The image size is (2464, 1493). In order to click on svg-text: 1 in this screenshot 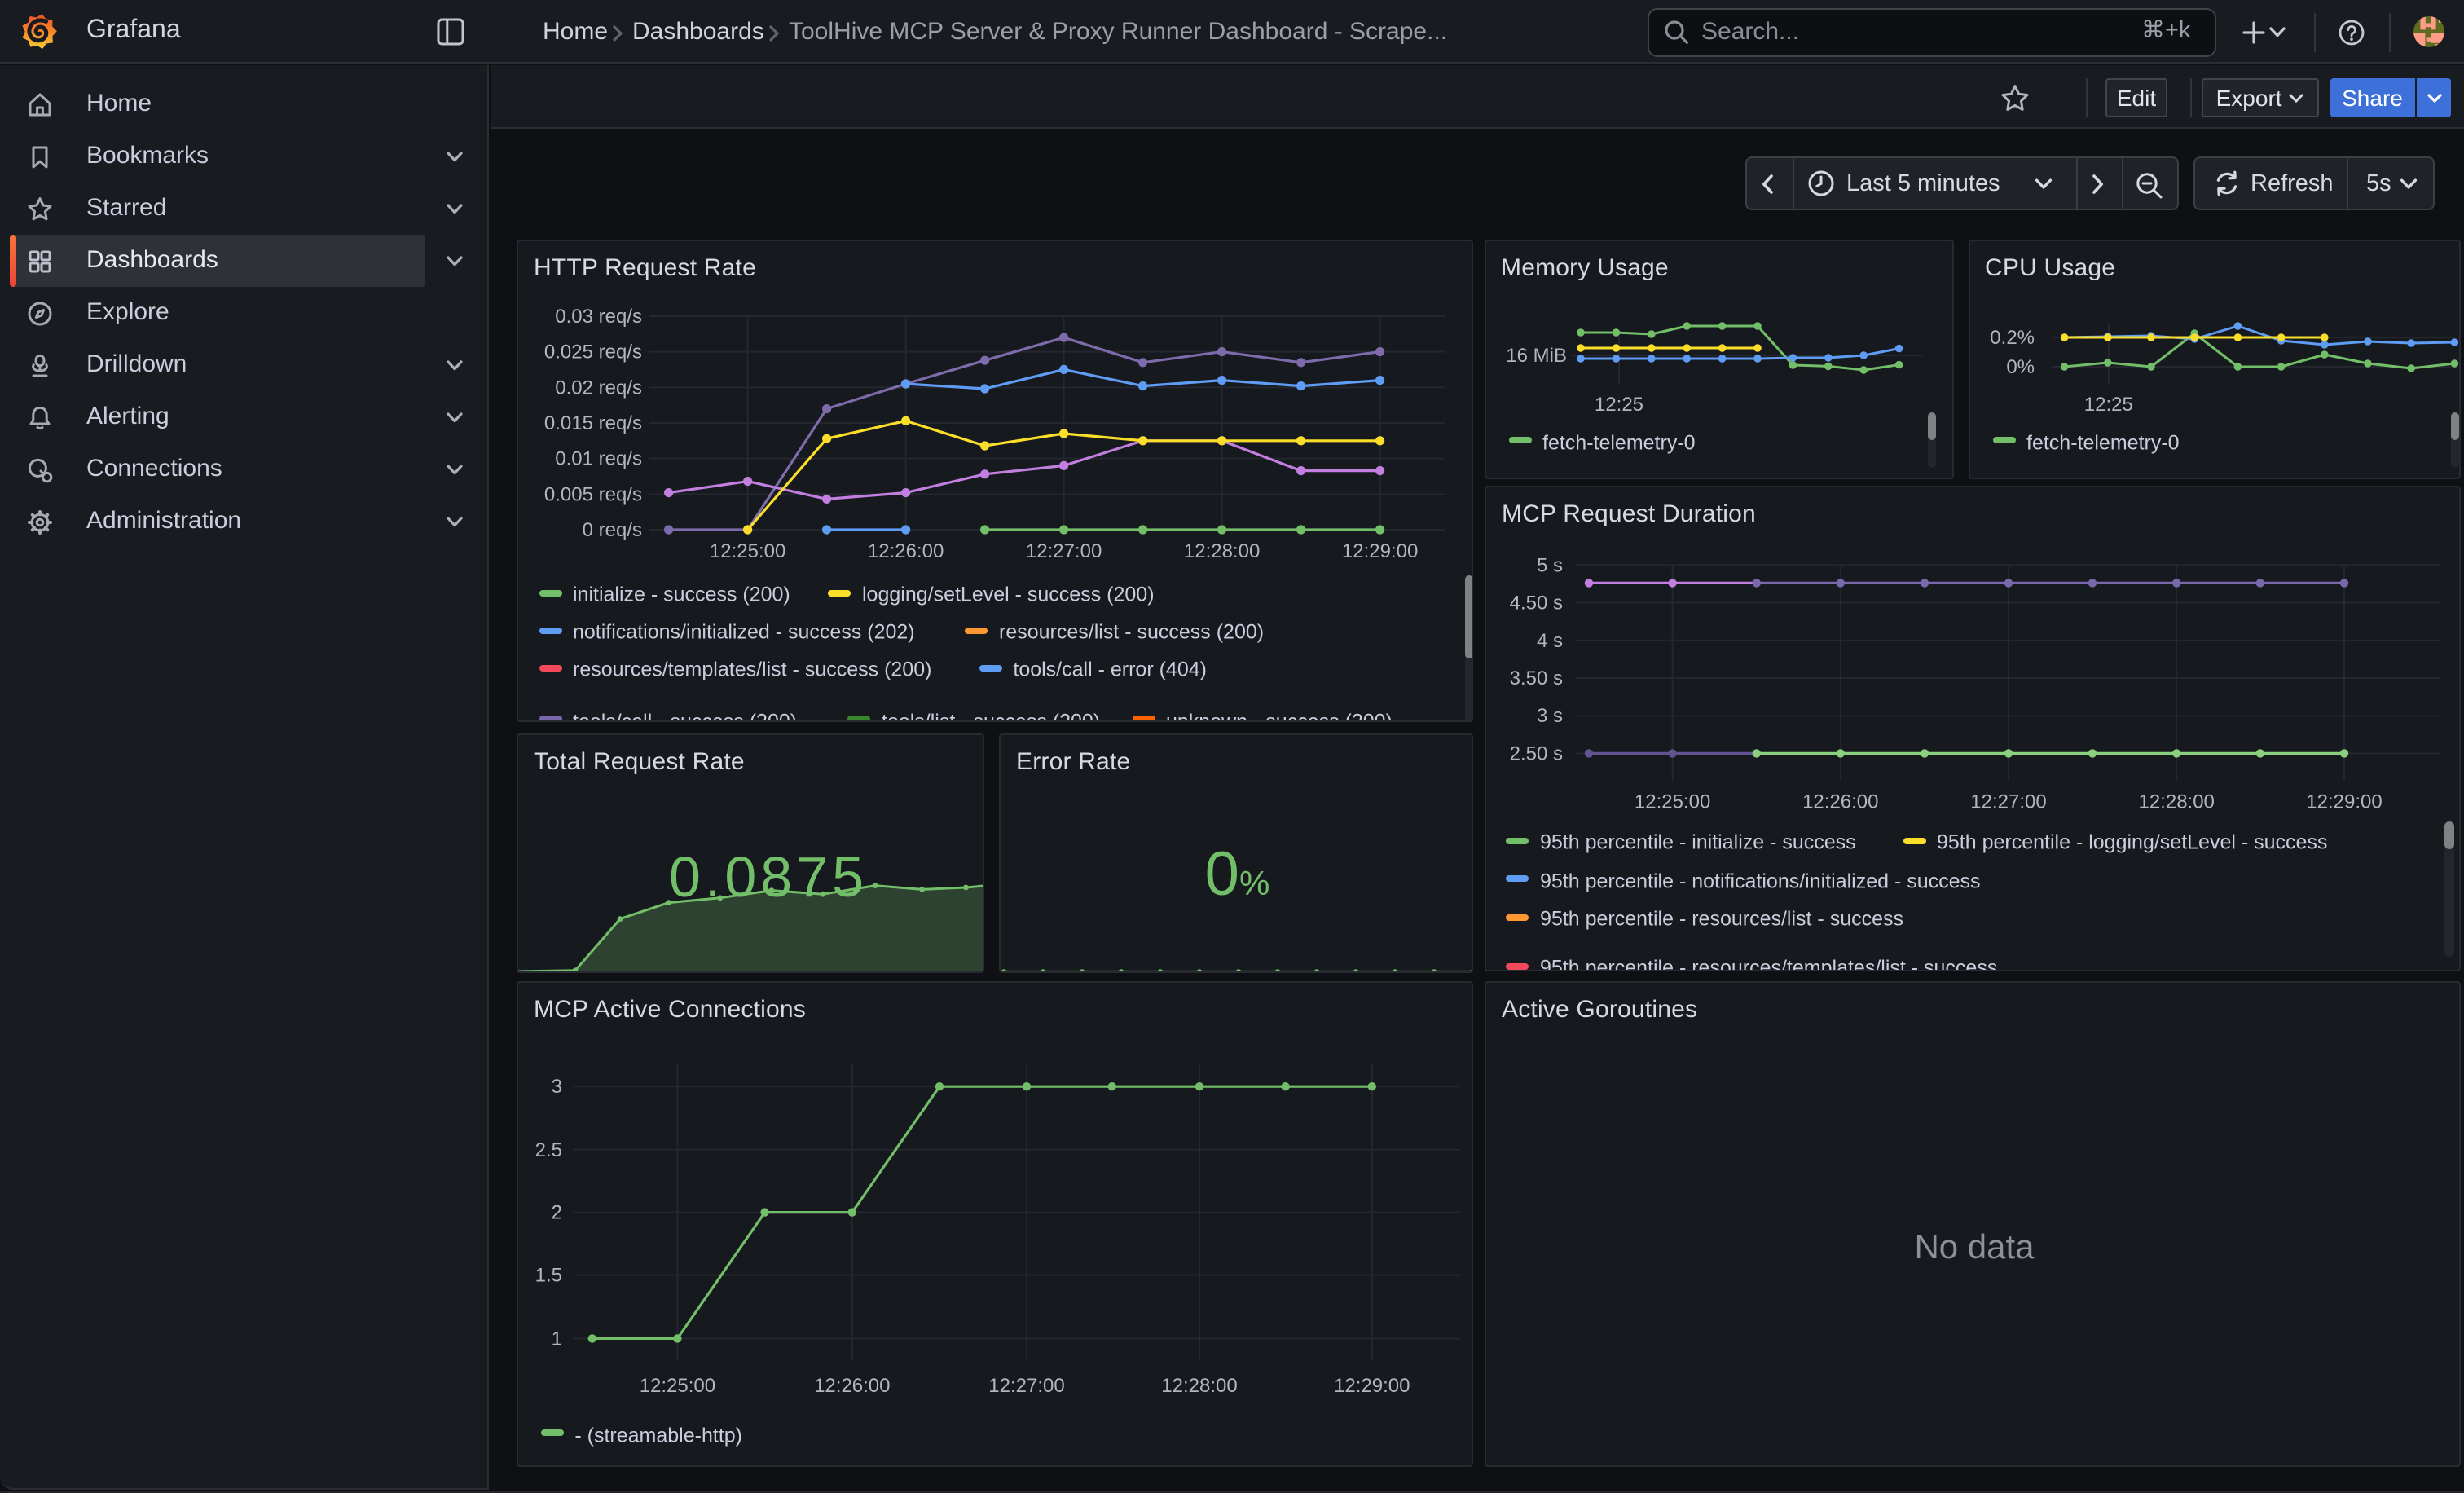, I will do `click(557, 1339)`.